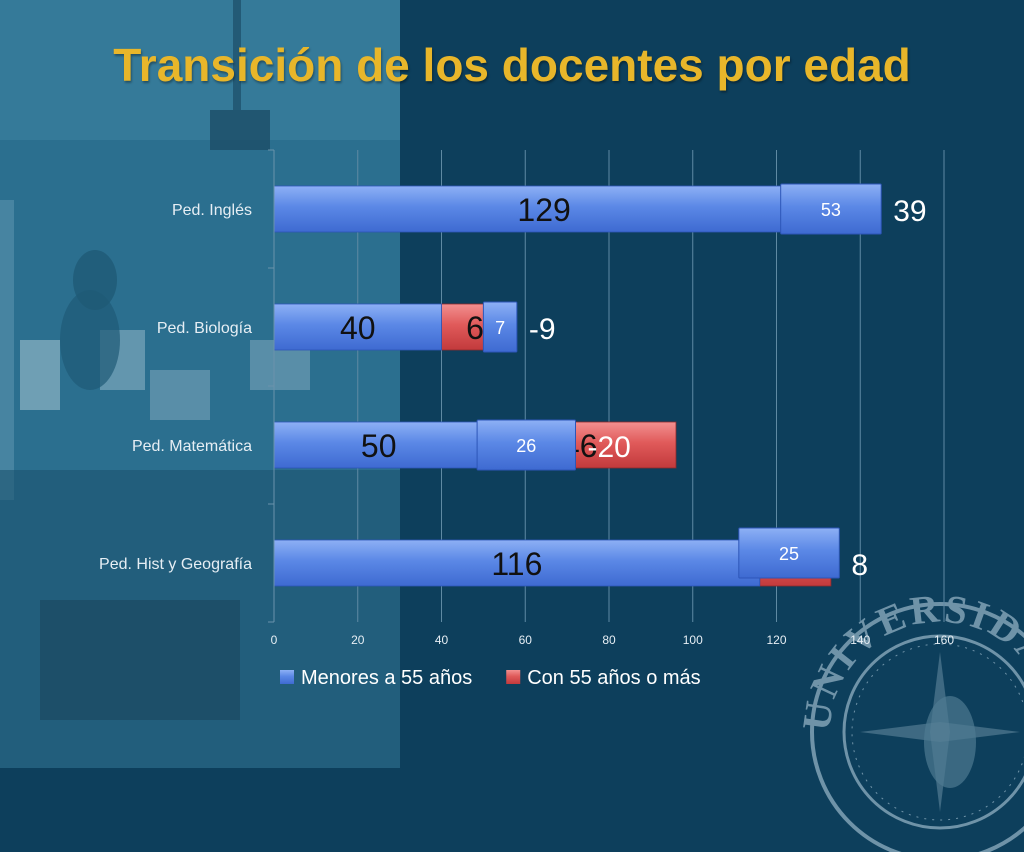  I want to click on legend-label: Menores a 55 años, so click(386, 678).